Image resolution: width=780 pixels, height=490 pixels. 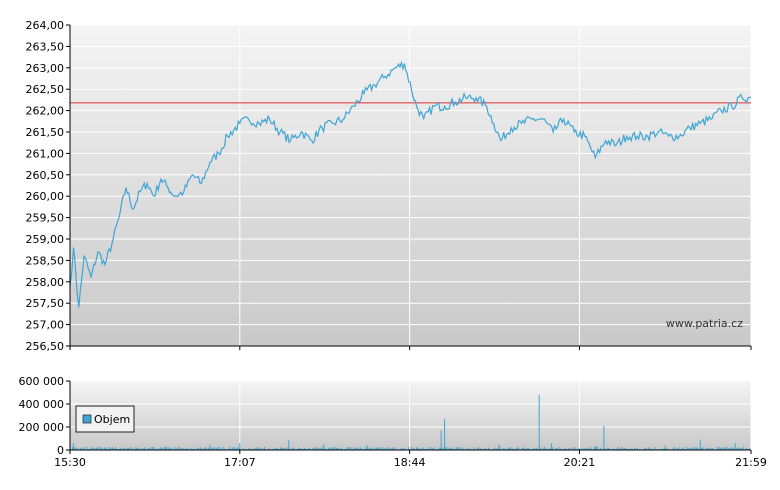 What do you see at coordinates (45, 196) in the screenshot?
I see `price-y-tick-label: 260,00` at bounding box center [45, 196].